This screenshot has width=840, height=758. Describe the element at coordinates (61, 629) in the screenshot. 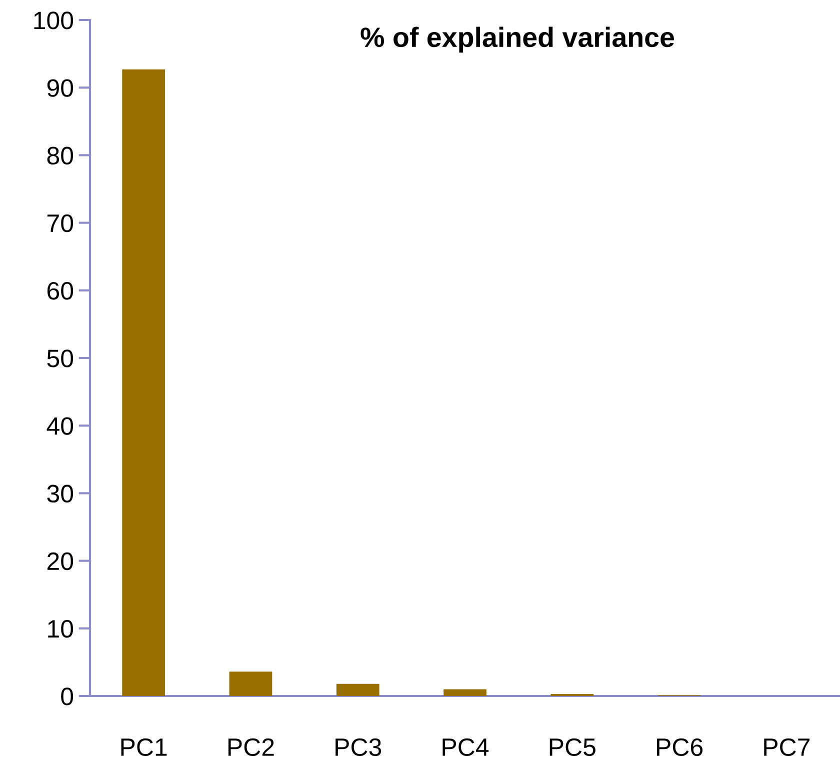

I see `y-tick-label: 10` at that location.